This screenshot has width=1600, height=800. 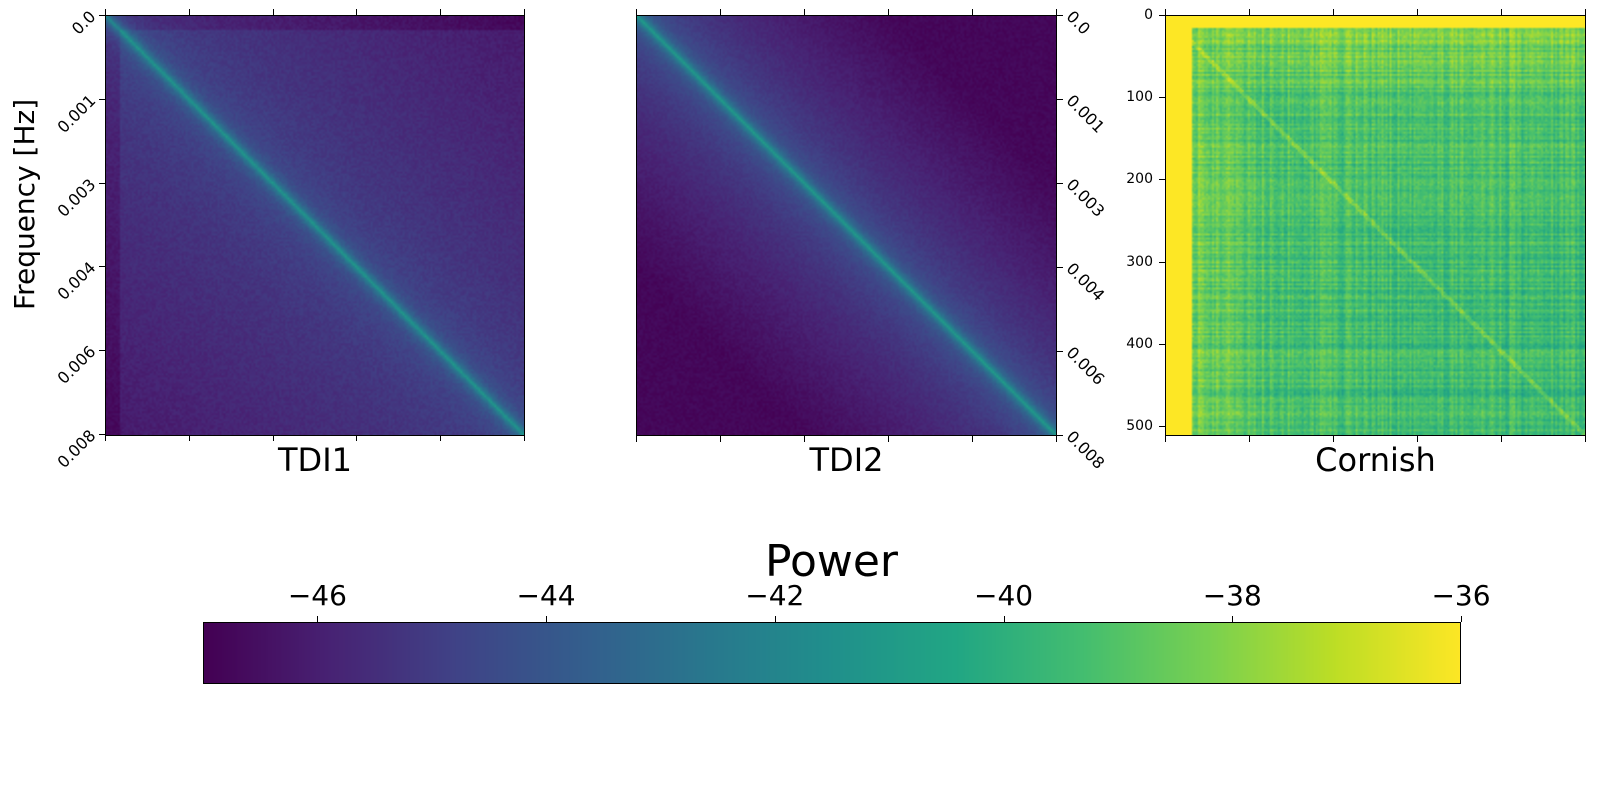 What do you see at coordinates (846, 460) in the screenshot?
I see `panel-title-tdi2: TDI2` at bounding box center [846, 460].